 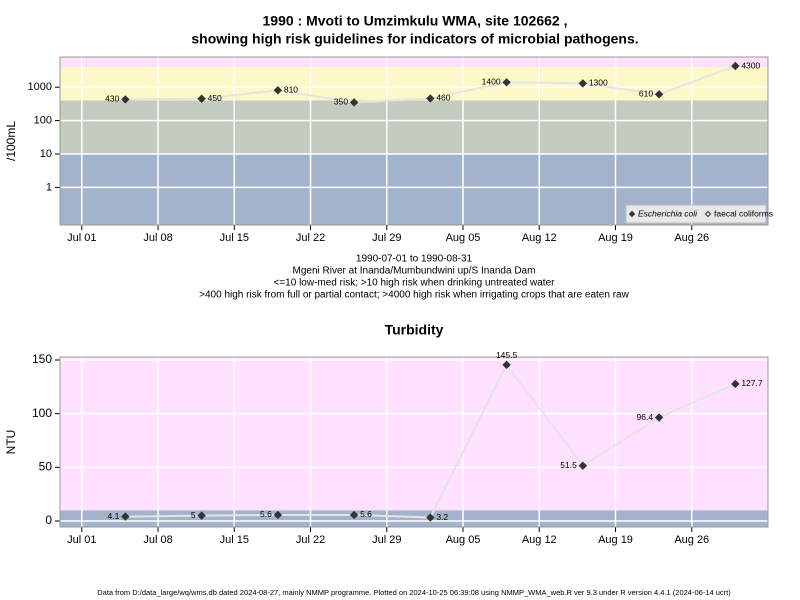 I want to click on legend-box, so click(x=696, y=214).